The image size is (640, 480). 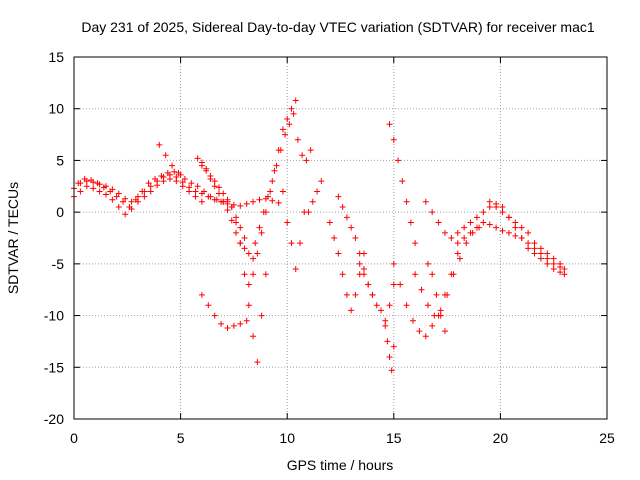 I want to click on y-tick-label: 5, so click(x=60, y=160).